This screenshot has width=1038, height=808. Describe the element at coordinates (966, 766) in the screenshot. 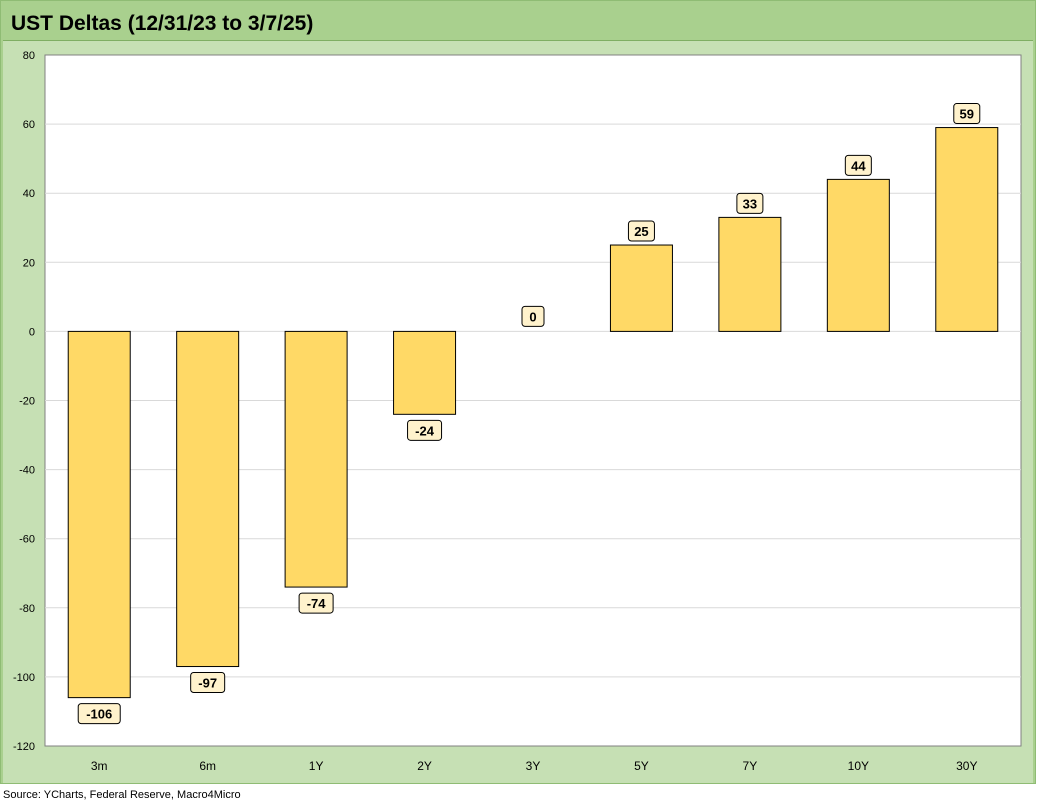

I see `x-tick-label: 30Y` at that location.